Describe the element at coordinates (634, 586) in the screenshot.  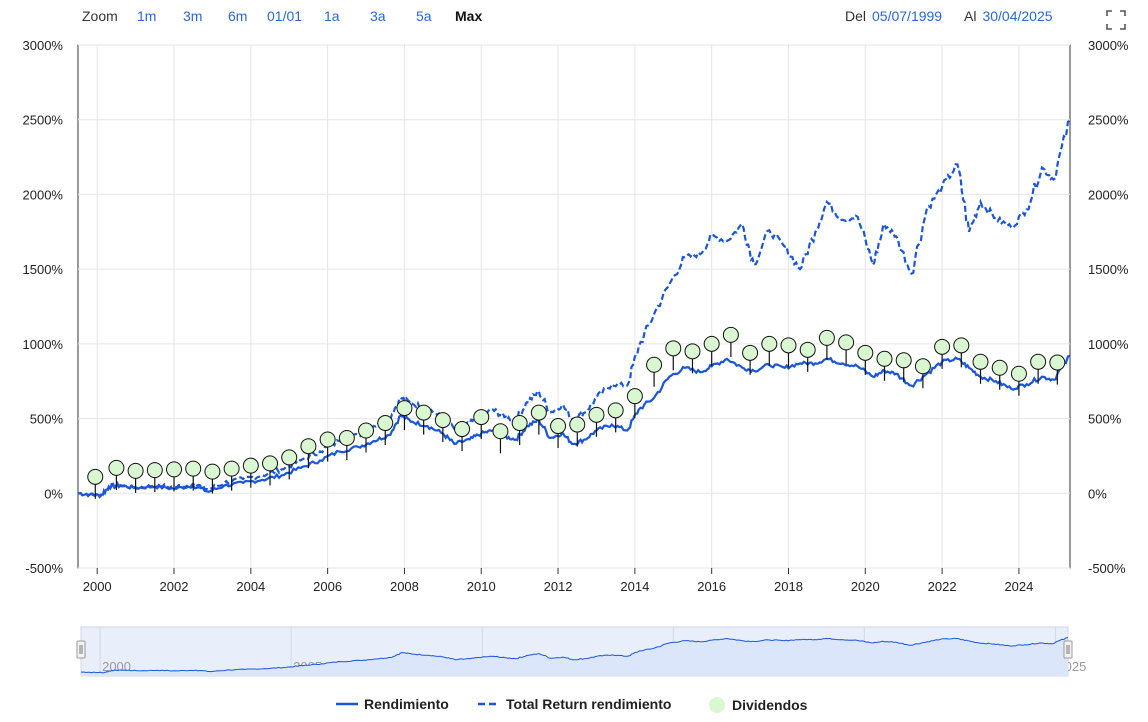
I see `x-tick-label: 2014` at that location.